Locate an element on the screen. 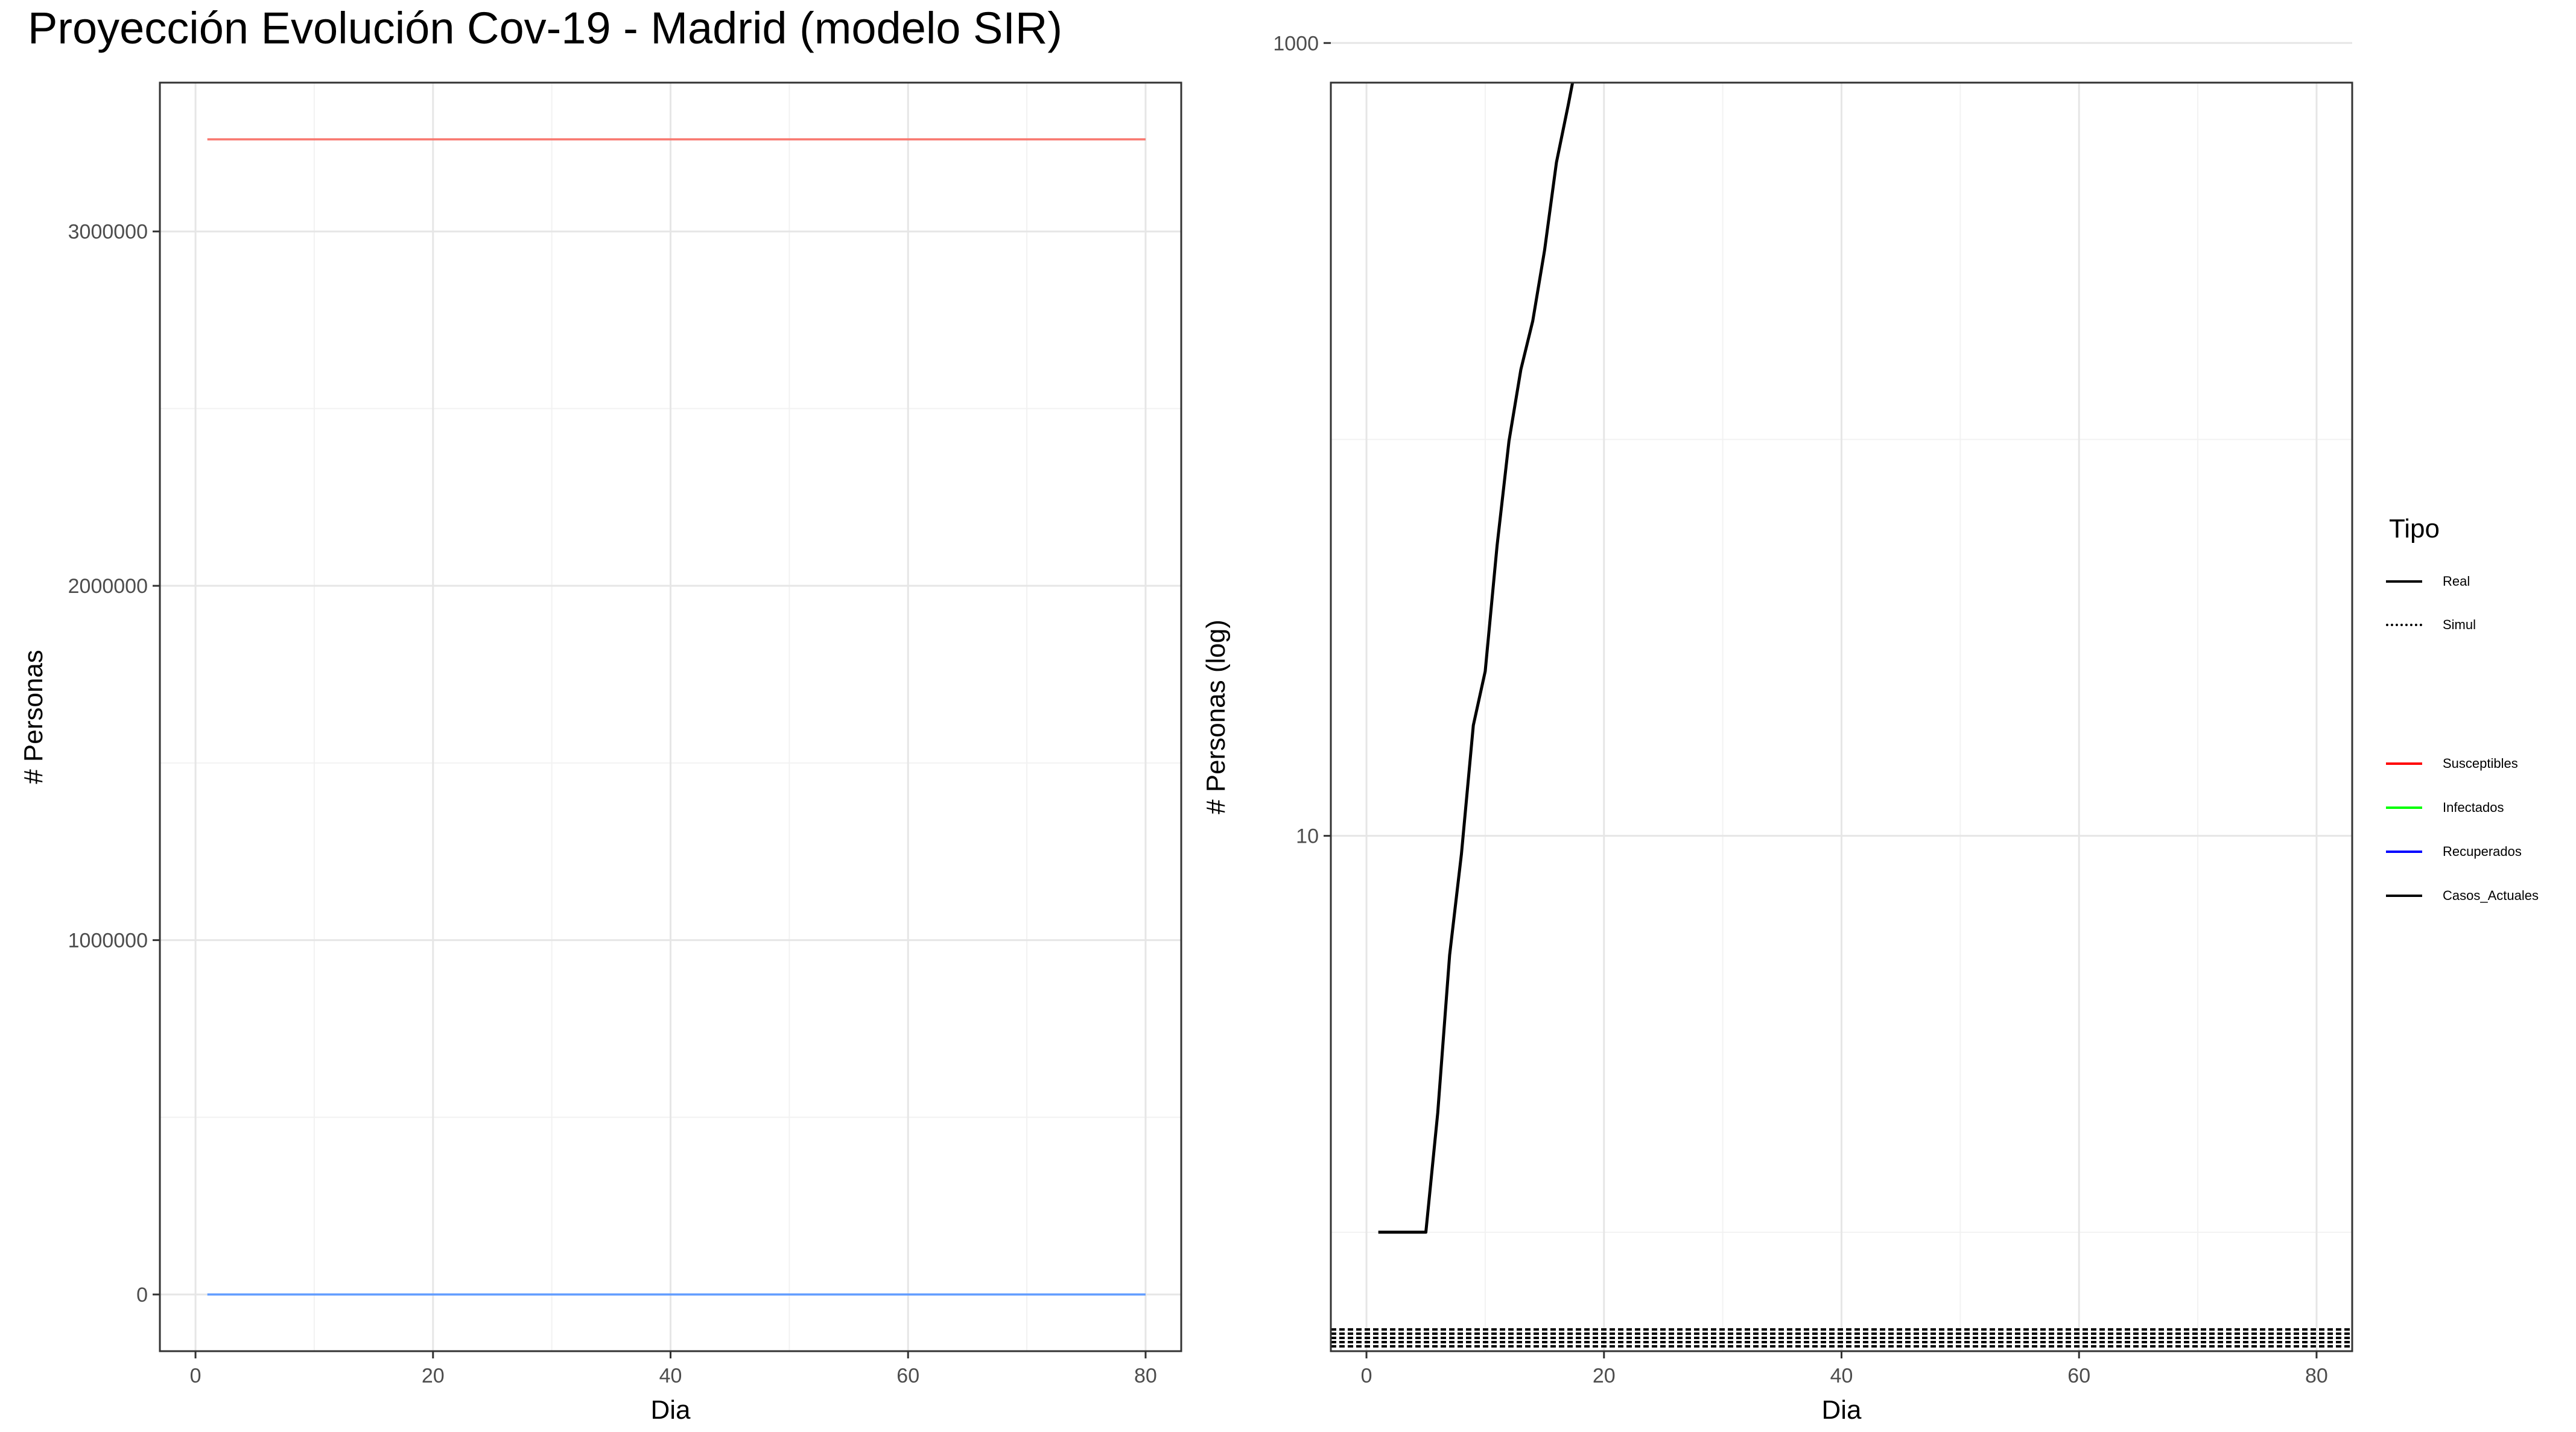 The image size is (2576, 1432). legend-label-recuperados: Recuperados is located at coordinates (2483, 851).